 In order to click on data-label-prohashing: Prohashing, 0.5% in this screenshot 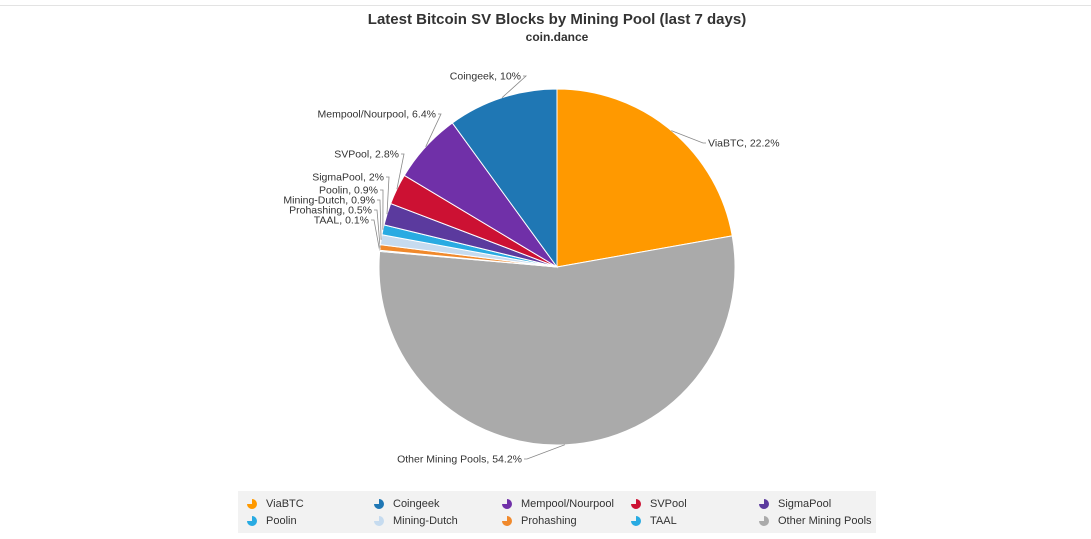, I will do `click(330, 211)`.